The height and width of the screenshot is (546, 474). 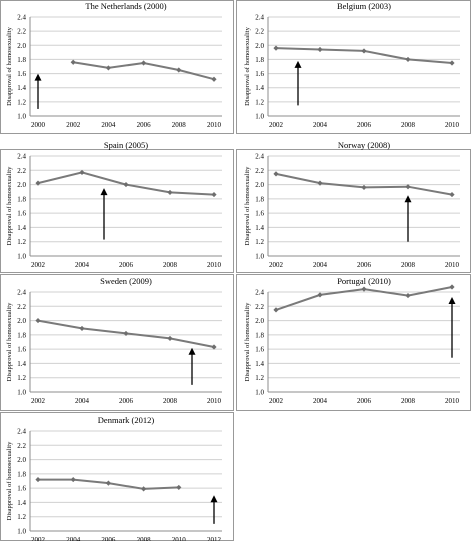 What do you see at coordinates (364, 145) in the screenshot?
I see `chart-title: Norway (2008)` at bounding box center [364, 145].